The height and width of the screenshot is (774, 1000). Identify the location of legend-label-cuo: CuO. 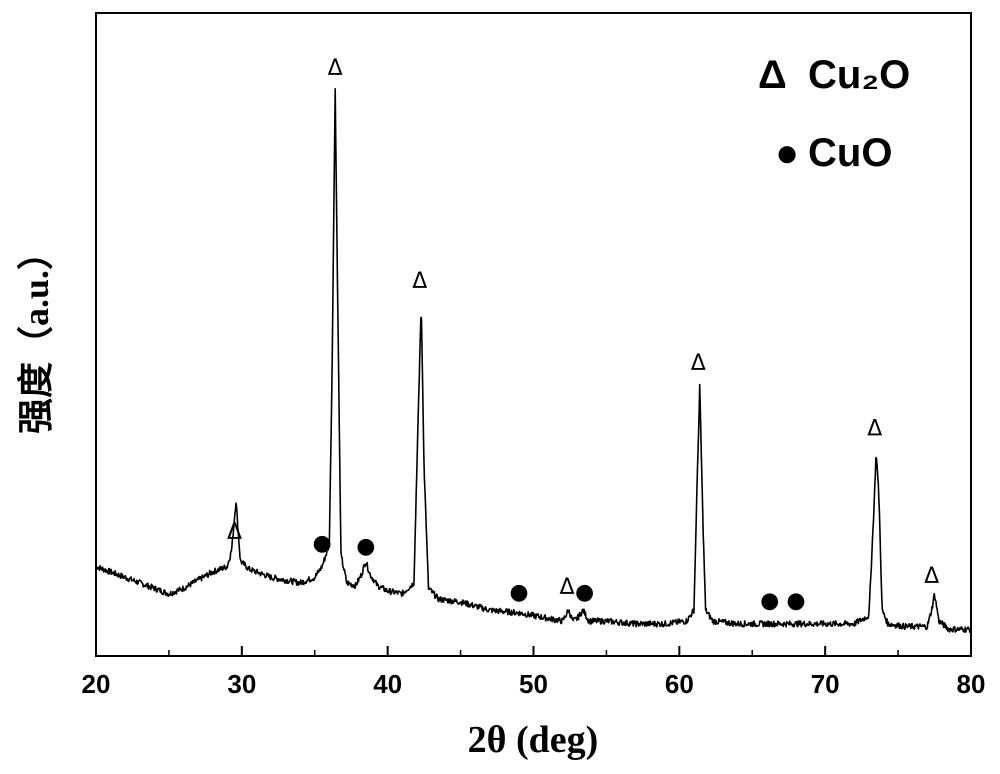
(850, 153).